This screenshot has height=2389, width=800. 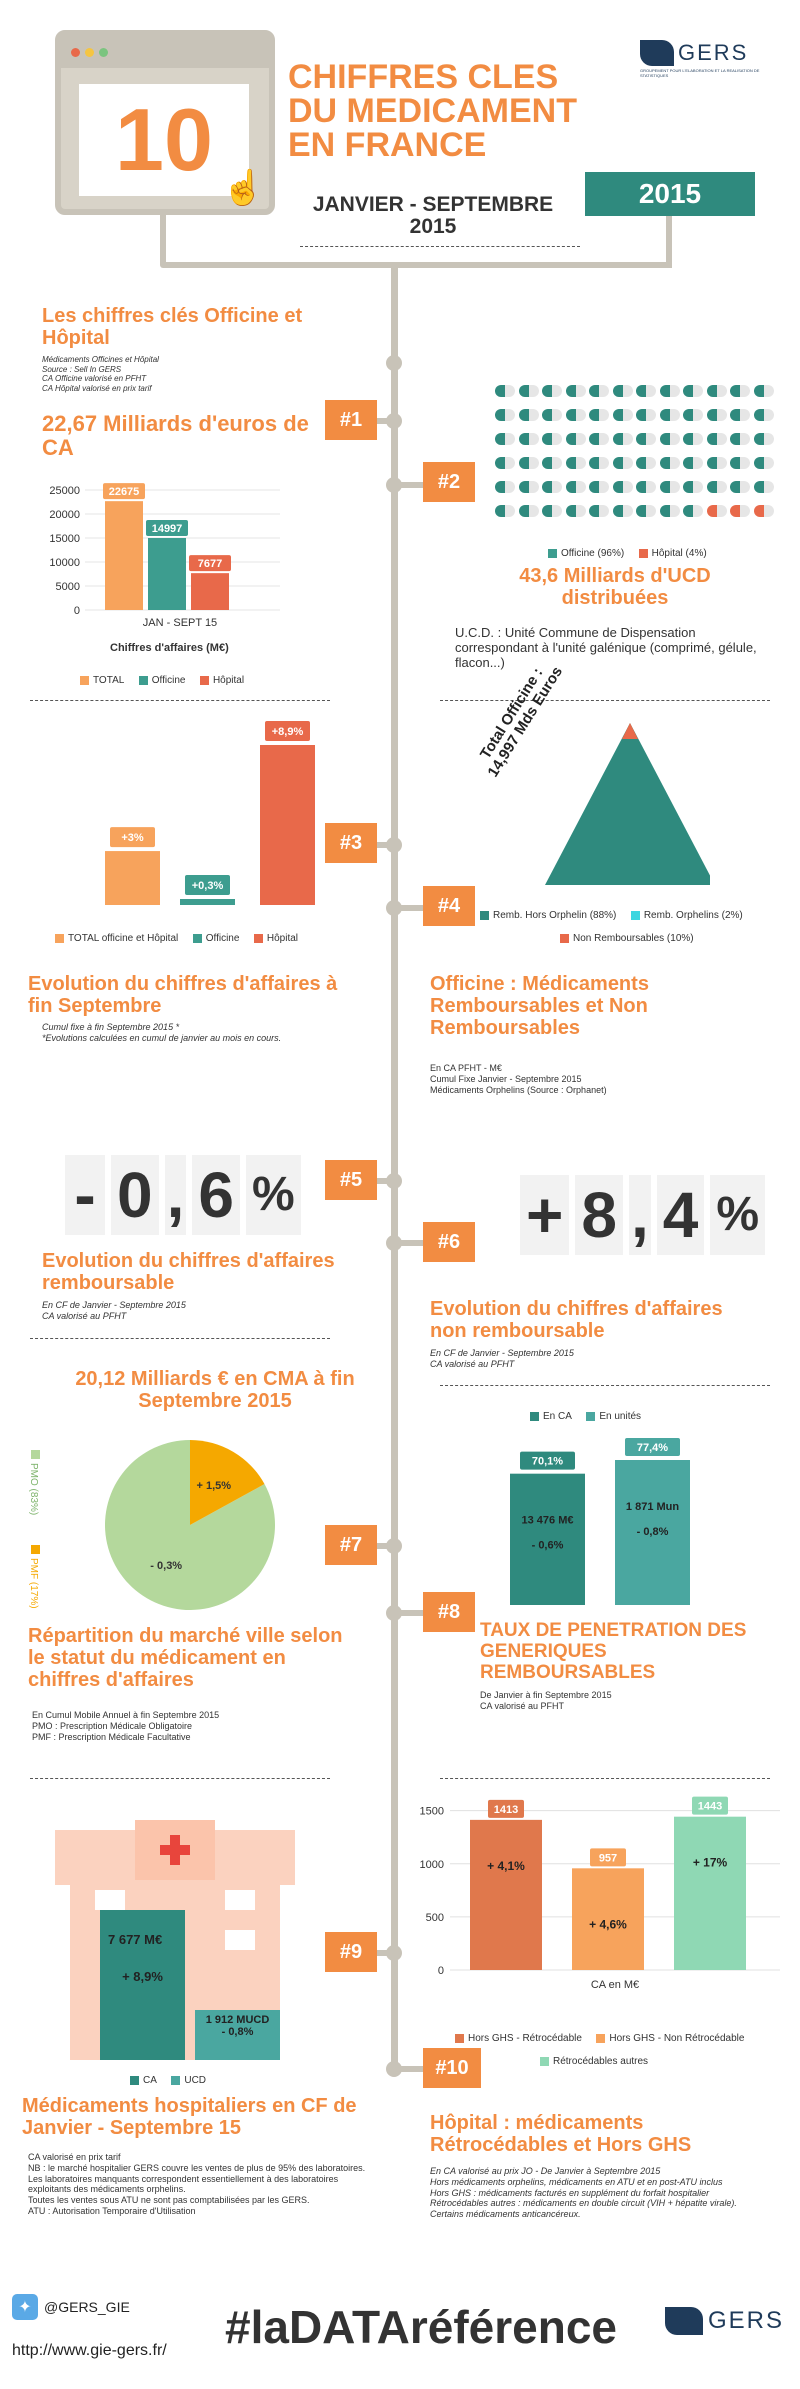 What do you see at coordinates (518, 2038) in the screenshot?
I see `legend-item: Hors GHS - Rétrocédable` at bounding box center [518, 2038].